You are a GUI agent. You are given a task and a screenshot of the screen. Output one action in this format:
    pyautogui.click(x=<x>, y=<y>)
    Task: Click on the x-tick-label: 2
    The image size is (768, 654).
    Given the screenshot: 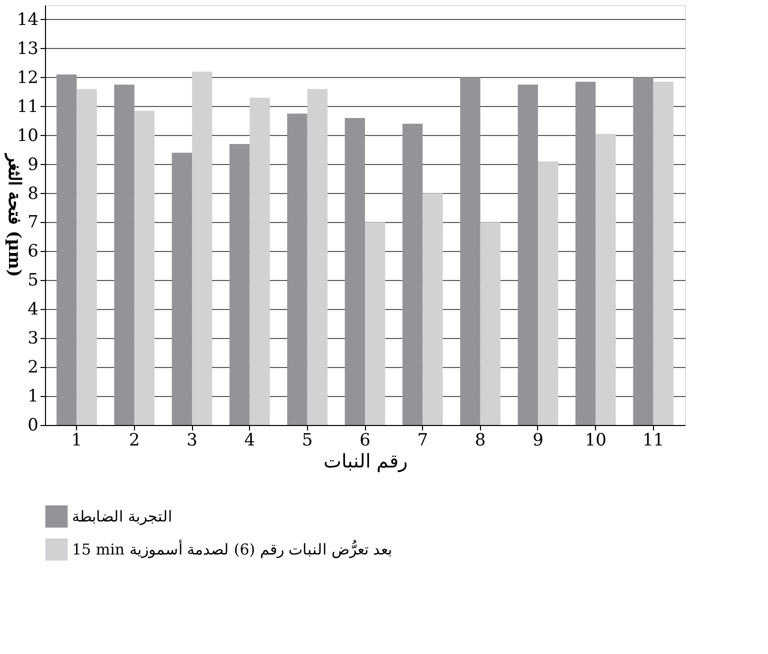 What is the action you would take?
    pyautogui.click(x=134, y=440)
    